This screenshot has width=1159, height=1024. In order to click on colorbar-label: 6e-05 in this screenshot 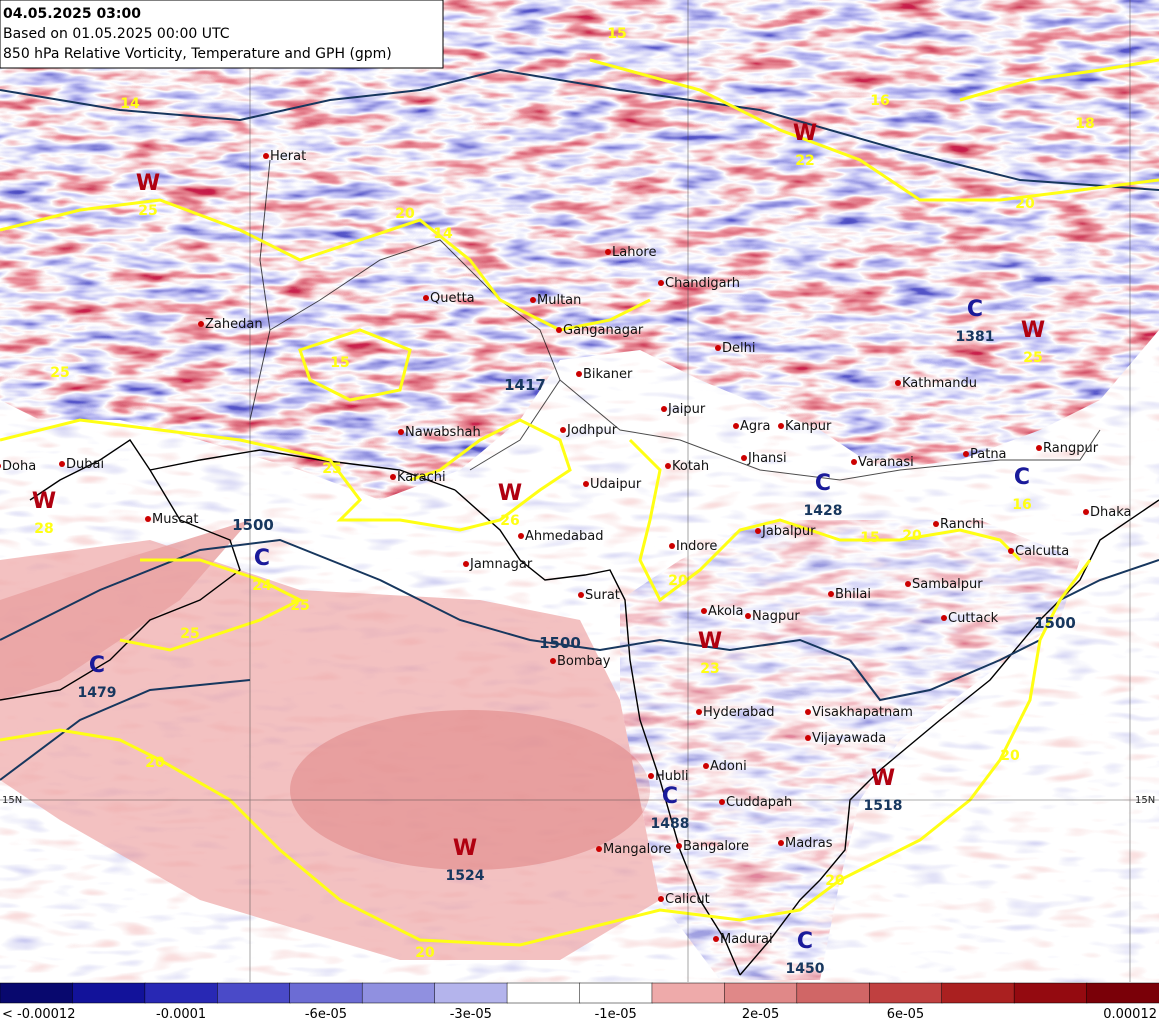, I will do `click(906, 1014)`.